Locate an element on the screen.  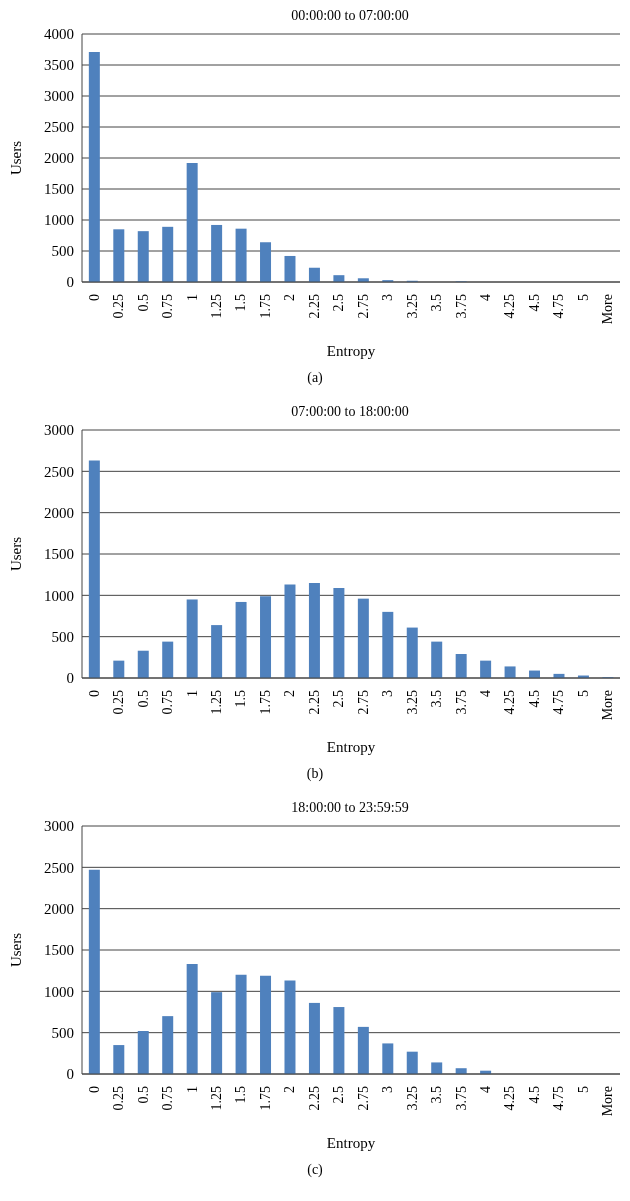
text: (b) is located at coordinates (315, 774).